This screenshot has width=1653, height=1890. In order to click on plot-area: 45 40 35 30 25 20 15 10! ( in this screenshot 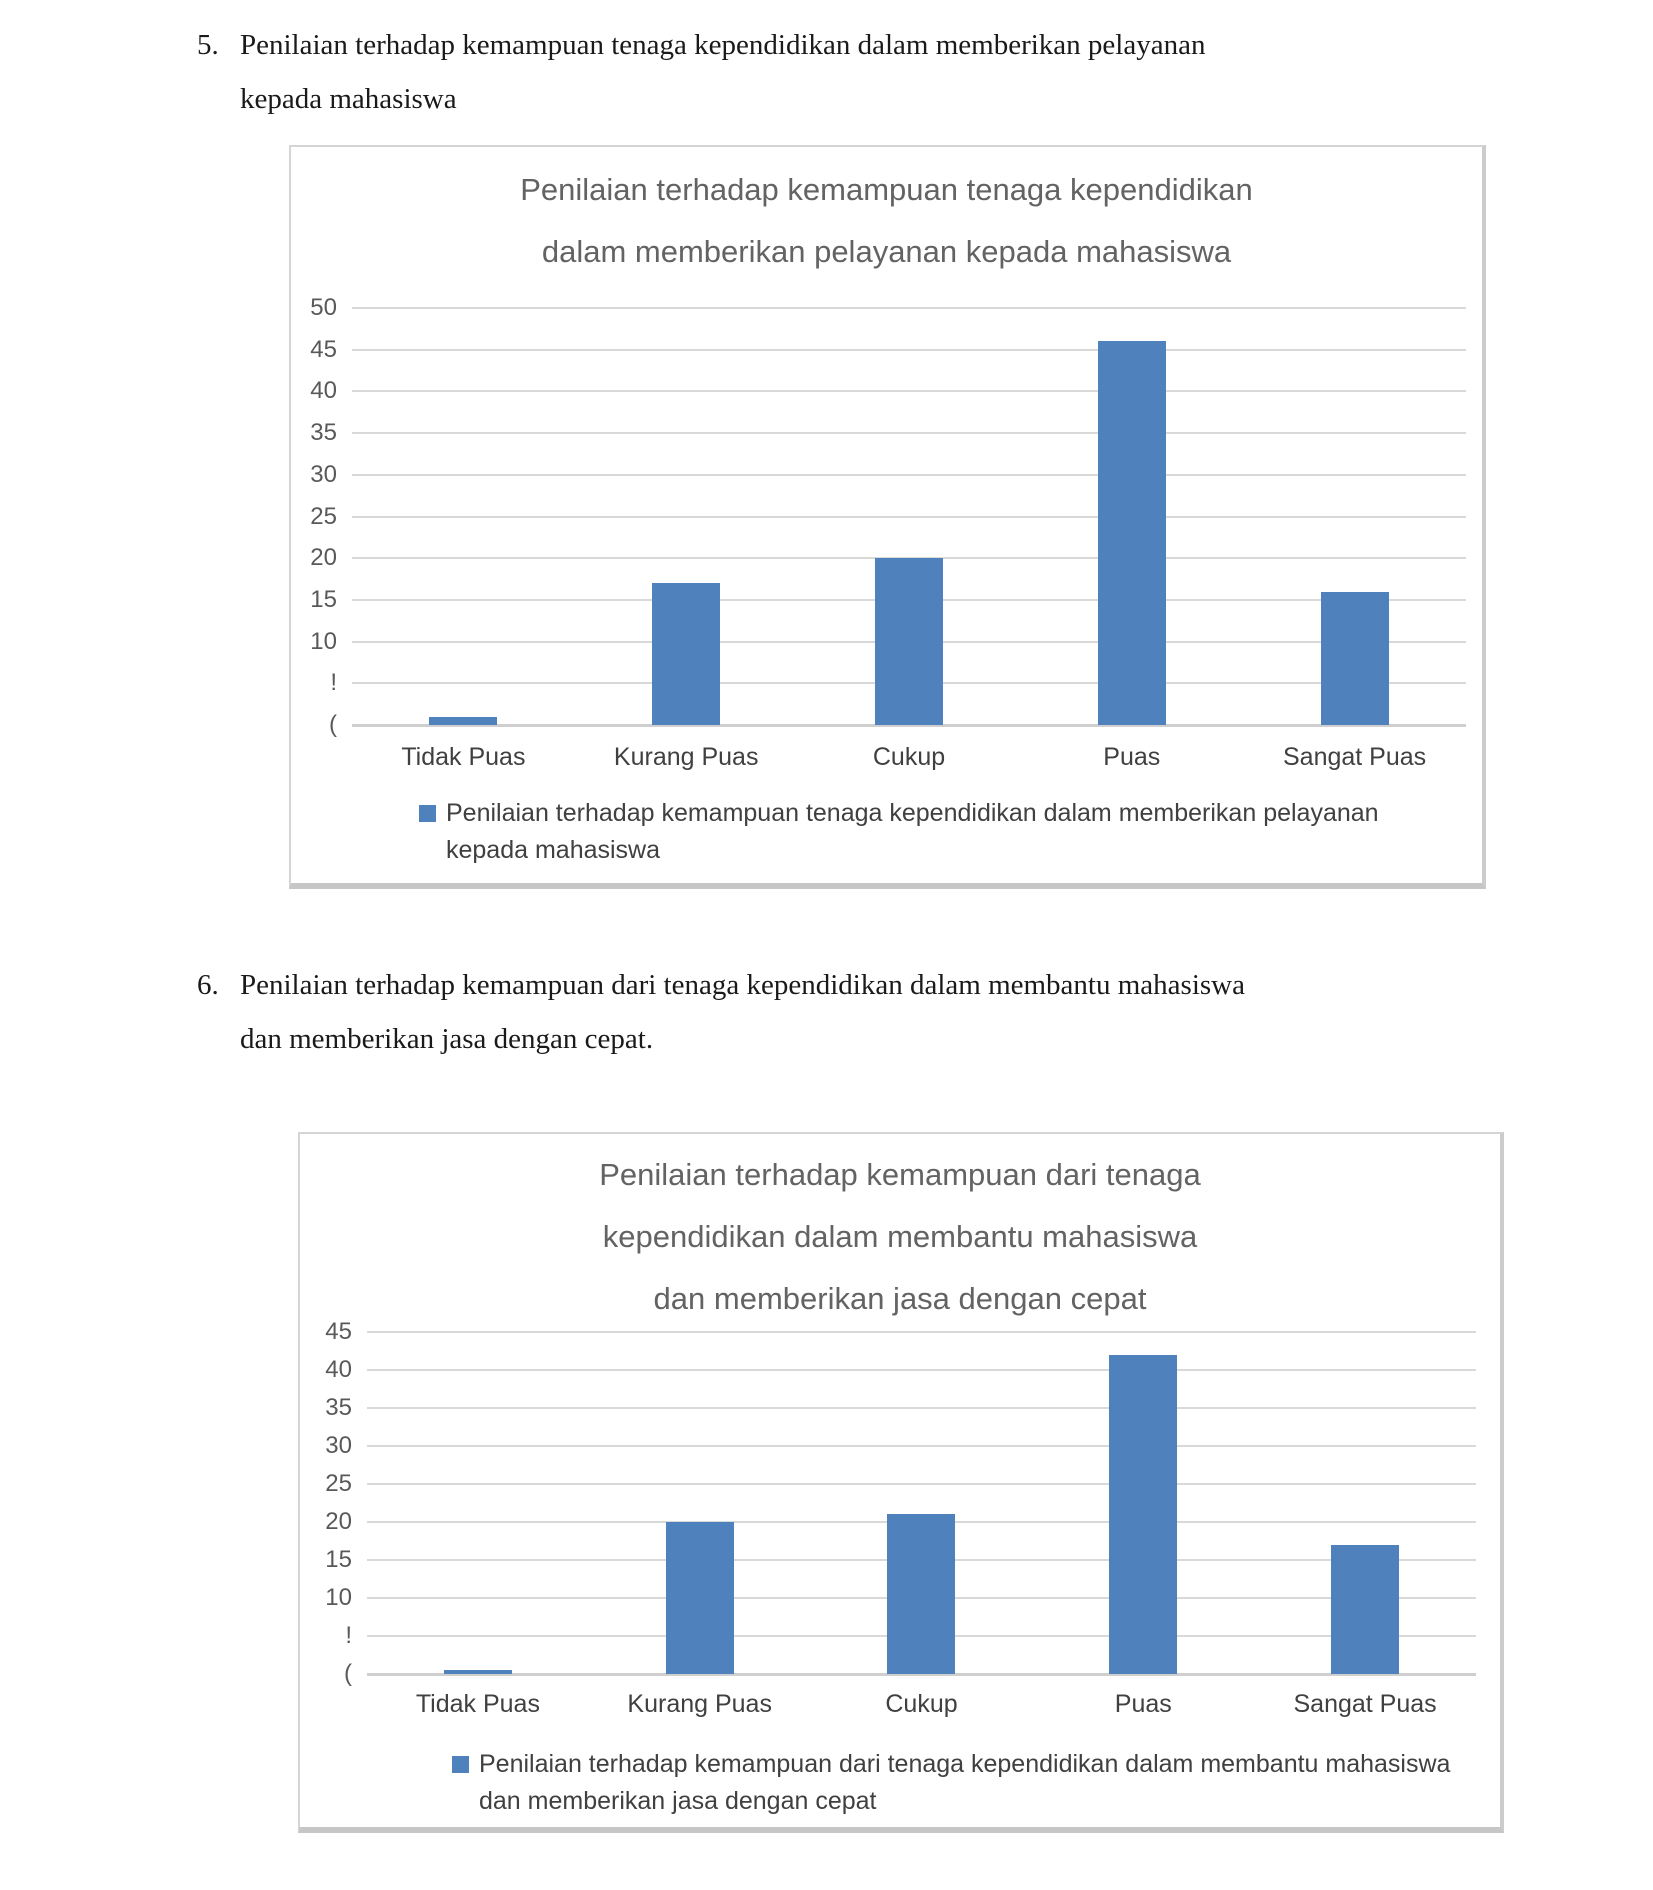, I will do `click(900, 1502)`.